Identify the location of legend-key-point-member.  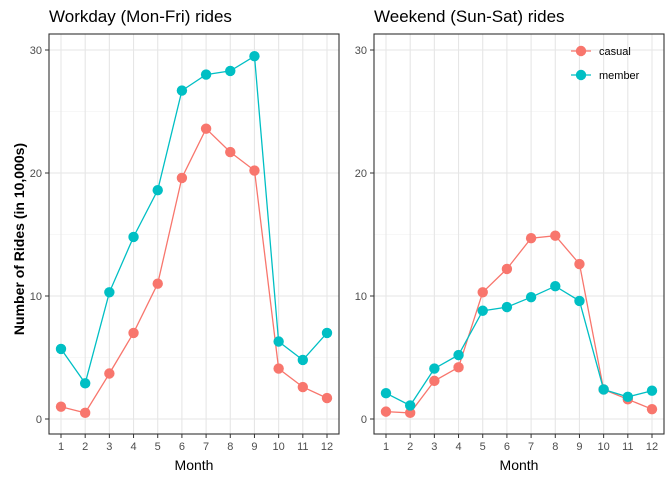
(581, 75).